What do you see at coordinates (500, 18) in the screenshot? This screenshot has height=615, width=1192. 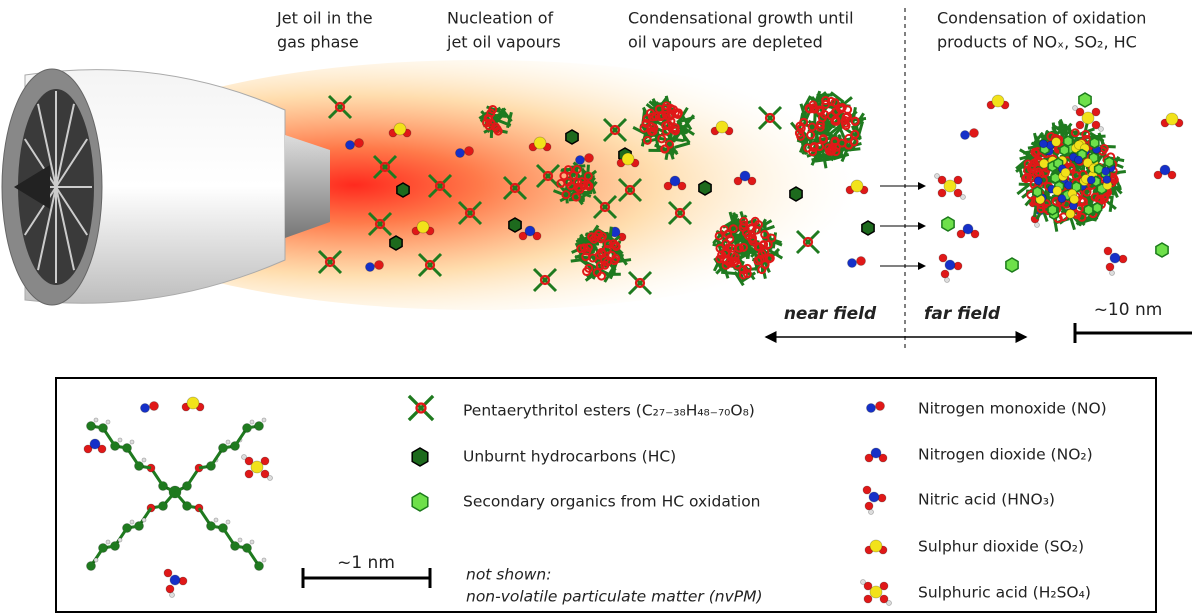 I see `stage-label: Nucleation of` at bounding box center [500, 18].